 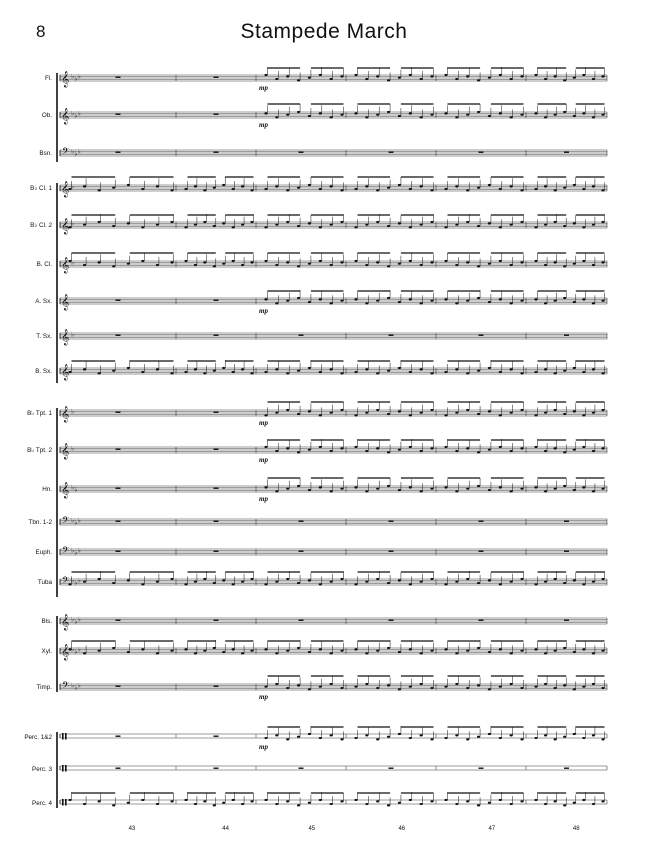 What do you see at coordinates (318, 521) in the screenshot?
I see `staff: Tbn. 1-2 𝄢 ♭ ♭ ♭` at bounding box center [318, 521].